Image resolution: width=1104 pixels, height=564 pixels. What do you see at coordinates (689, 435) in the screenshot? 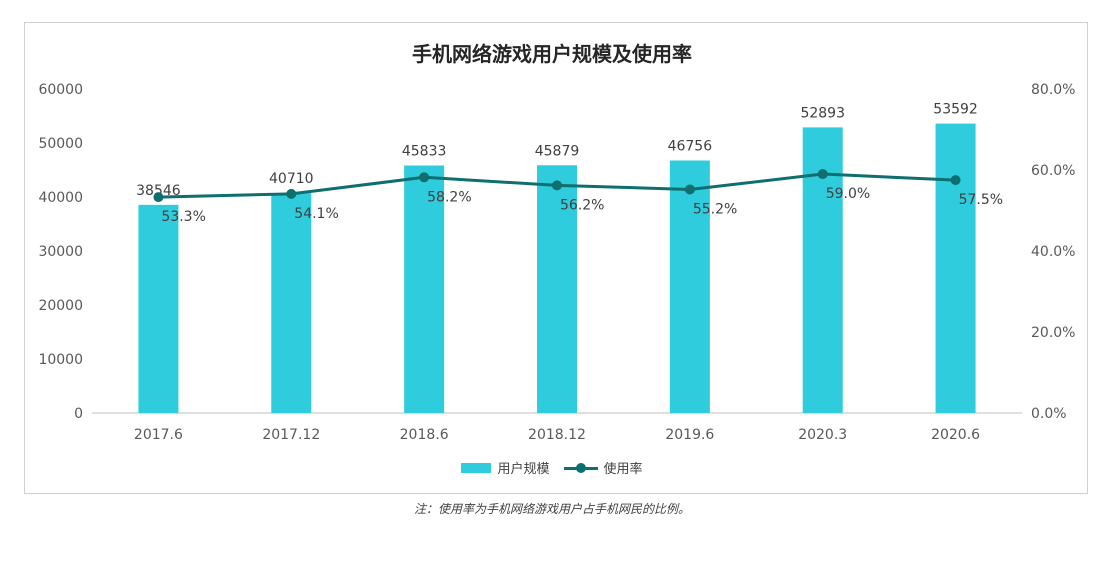
I see `x-tick-label: 2019.6` at bounding box center [689, 435].